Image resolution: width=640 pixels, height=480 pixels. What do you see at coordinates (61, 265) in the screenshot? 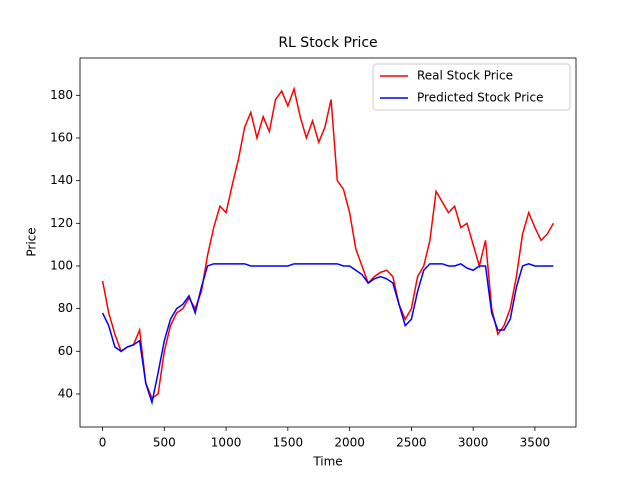
I see `y-tick-label: 100` at bounding box center [61, 265].